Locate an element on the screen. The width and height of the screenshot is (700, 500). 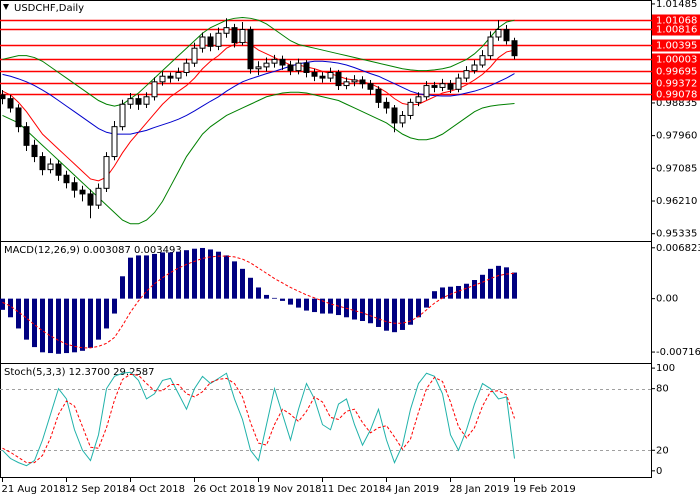
level-label: 1.00003 is located at coordinates (676, 60).